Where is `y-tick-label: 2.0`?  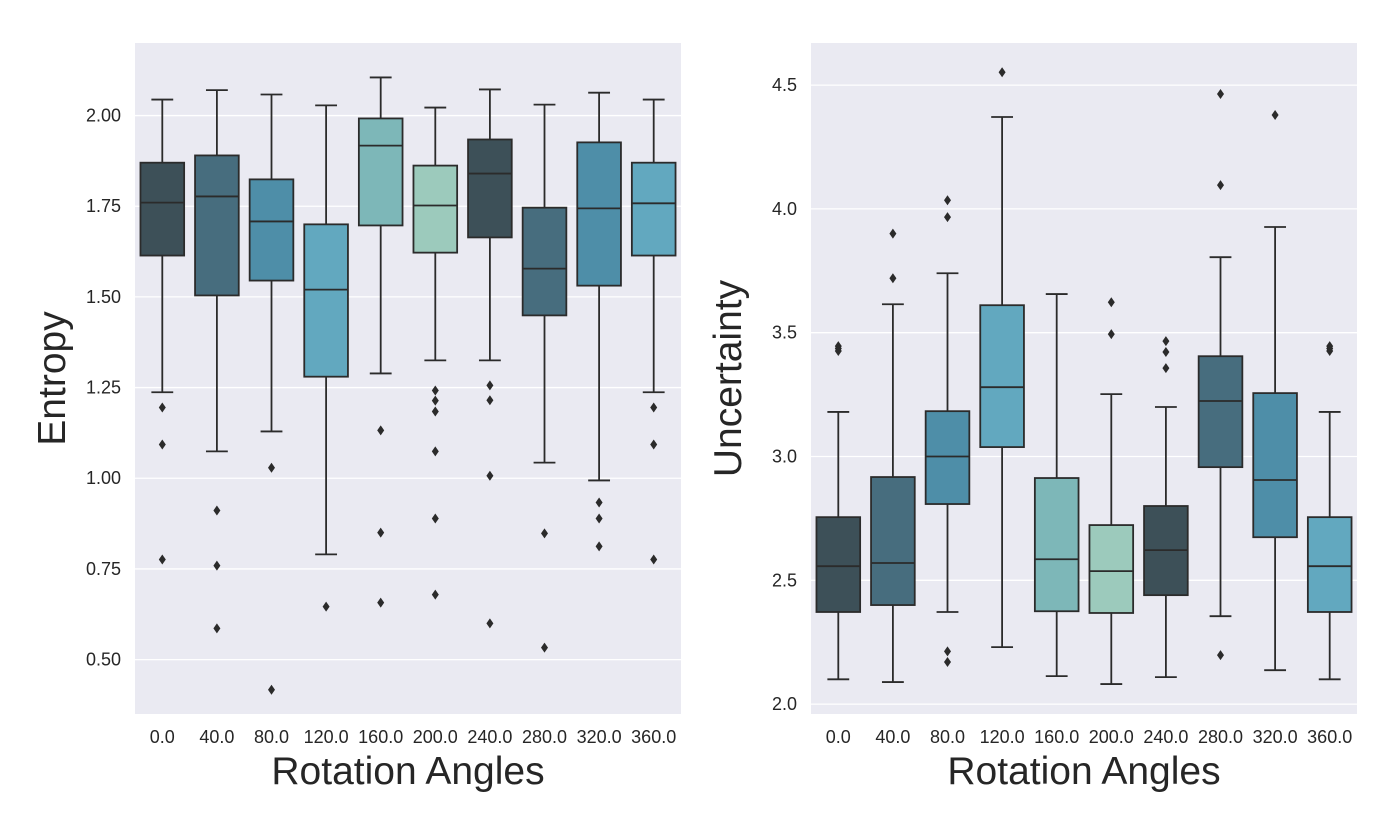 y-tick-label: 2.0 is located at coordinates (784, 704).